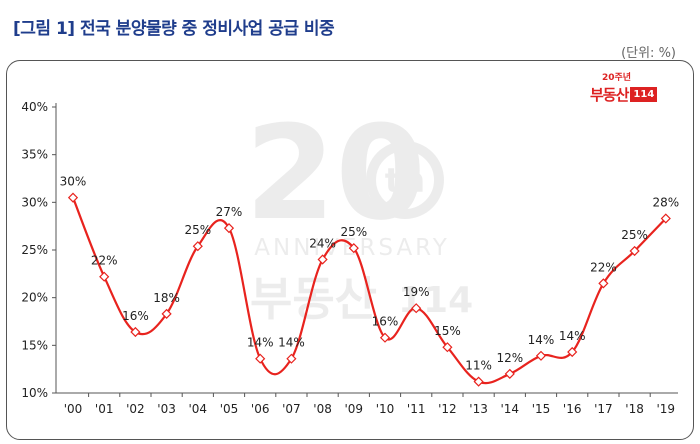 The image size is (700, 444). What do you see at coordinates (34, 107) in the screenshot?
I see `y-tick-label: 40%` at bounding box center [34, 107].